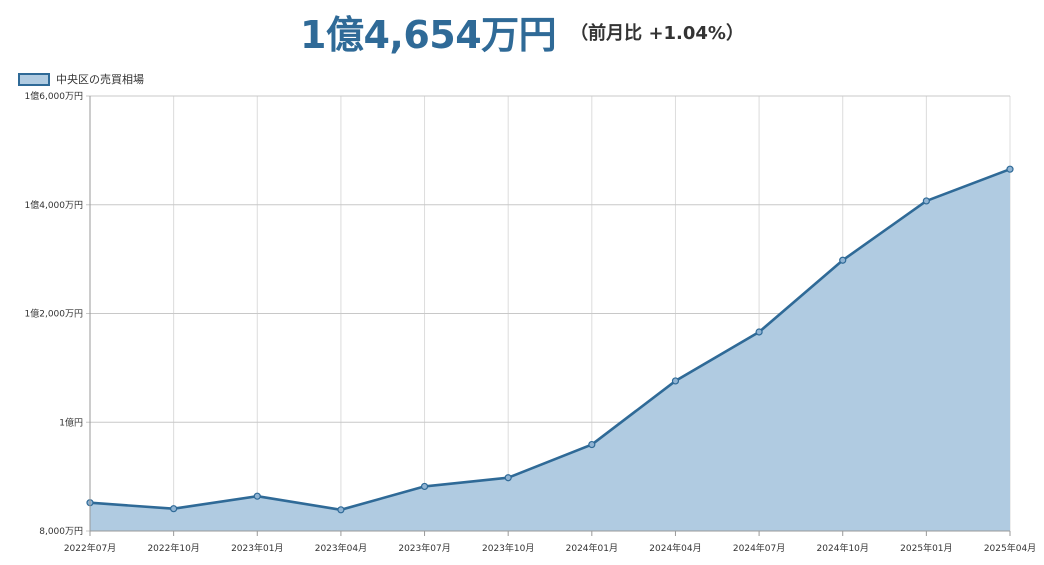 The height and width of the screenshot is (565, 1044). Describe the element at coordinates (759, 548) in the screenshot. I see `x-tick-label: 2024年07月` at that location.